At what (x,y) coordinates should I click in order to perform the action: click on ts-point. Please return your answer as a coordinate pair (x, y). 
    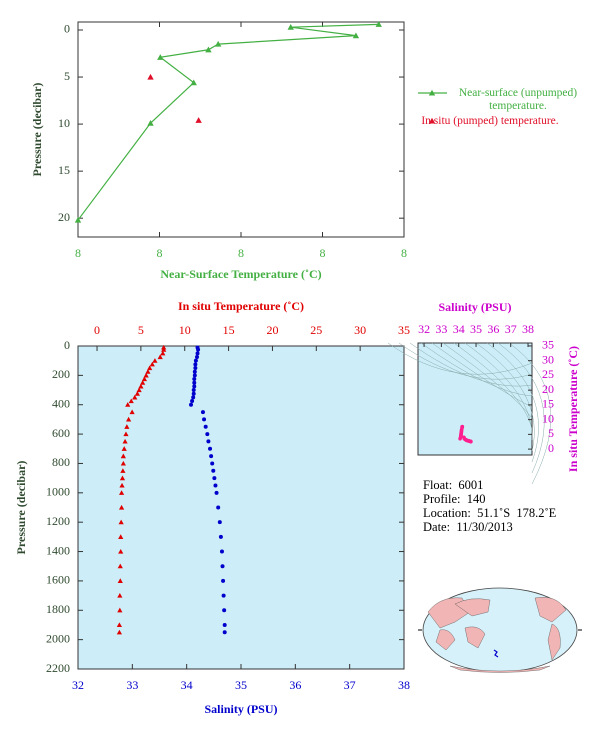
    Looking at the image, I should click on (460, 438).